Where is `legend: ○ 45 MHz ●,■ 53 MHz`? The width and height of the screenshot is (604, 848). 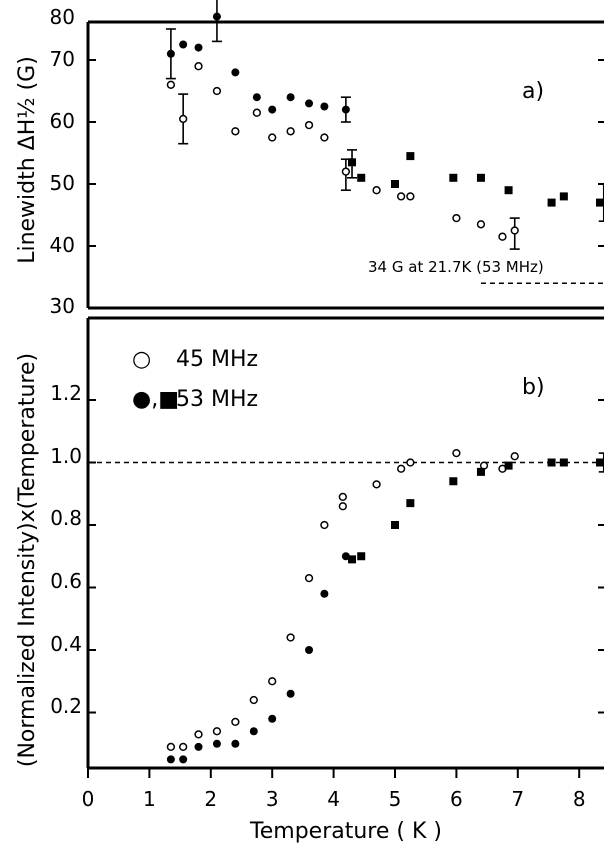 legend: ○ 45 MHz ●,■ 53 MHz is located at coordinates (195, 379).